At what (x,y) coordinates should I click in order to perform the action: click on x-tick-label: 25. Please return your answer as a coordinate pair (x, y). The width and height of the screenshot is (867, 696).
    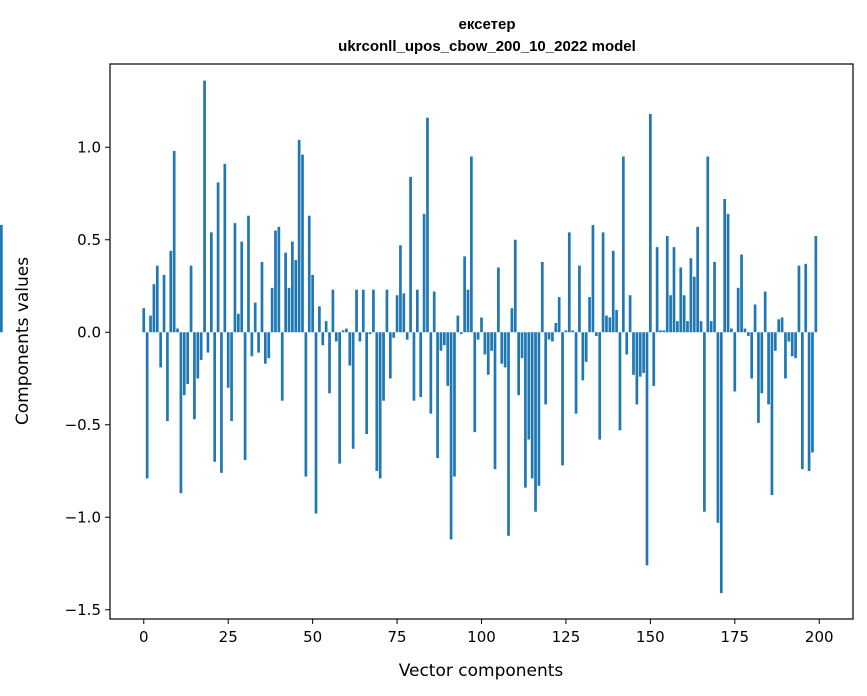
    Looking at the image, I should click on (228, 637).